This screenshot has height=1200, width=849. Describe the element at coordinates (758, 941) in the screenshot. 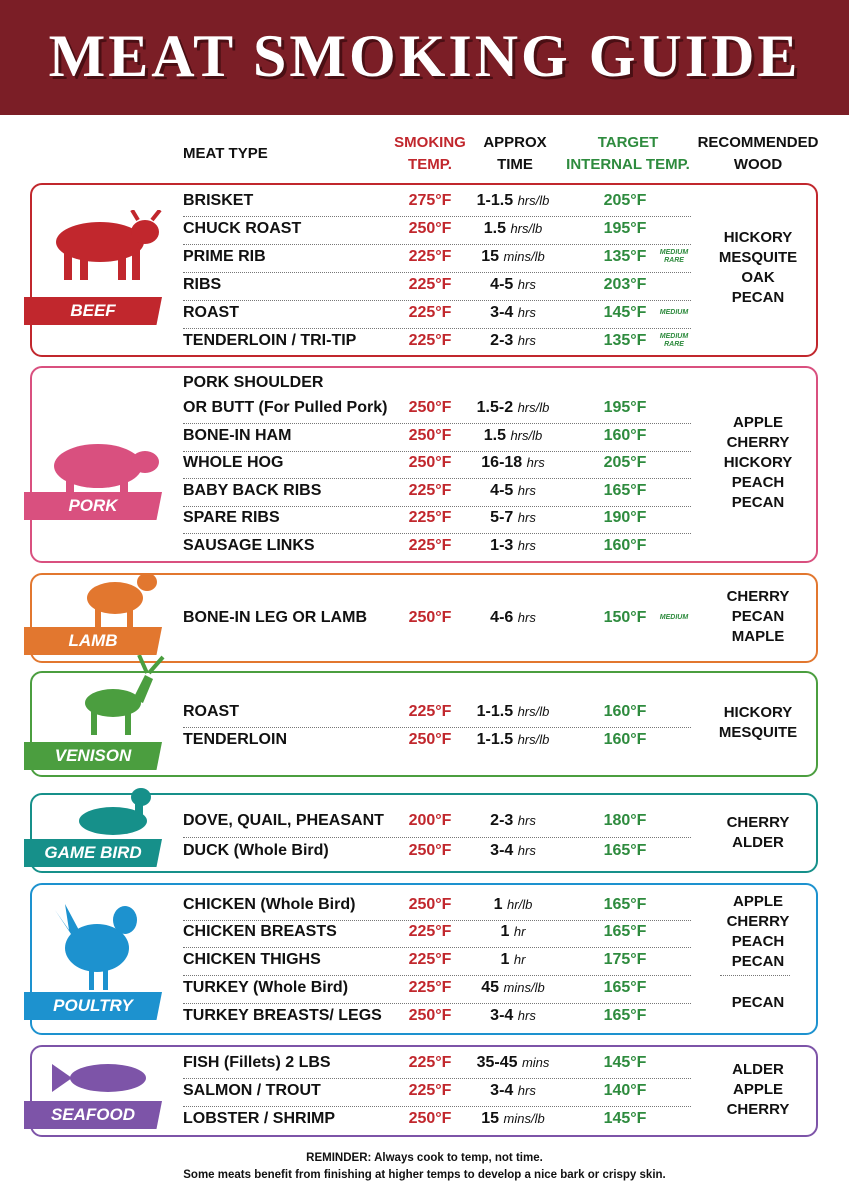

I see `wood-name: PEACH` at that location.